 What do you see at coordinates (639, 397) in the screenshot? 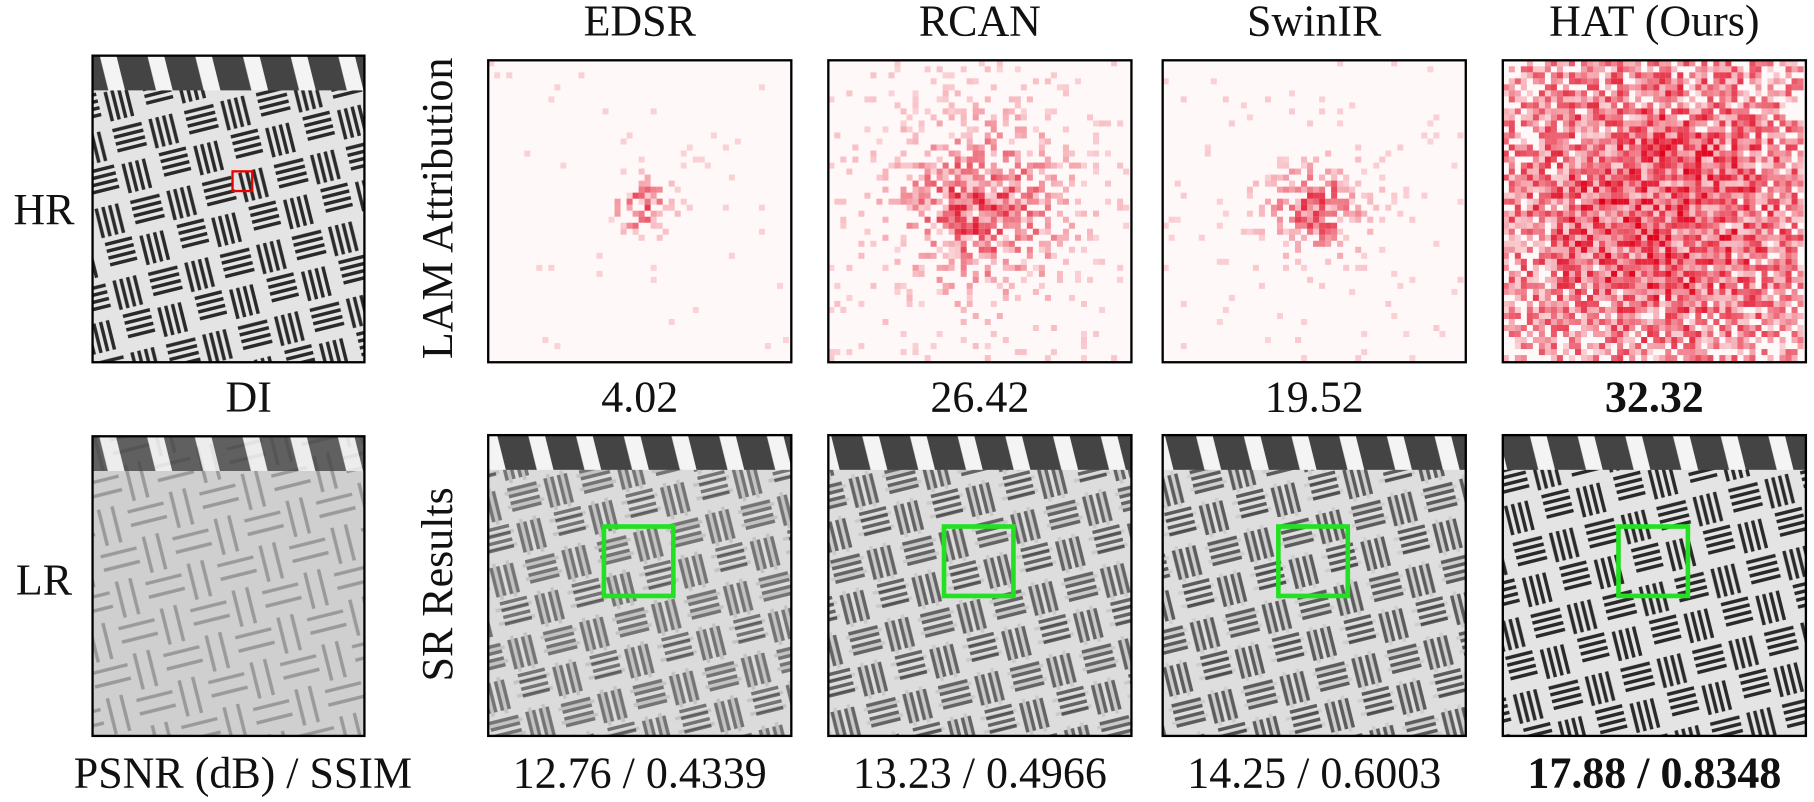
I see `di-value: 4.02` at bounding box center [639, 397].